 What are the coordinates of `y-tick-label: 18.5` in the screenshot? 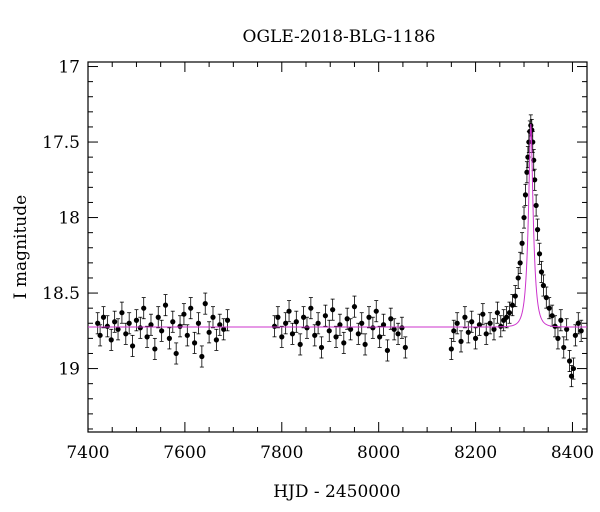 It's located at (61, 294).